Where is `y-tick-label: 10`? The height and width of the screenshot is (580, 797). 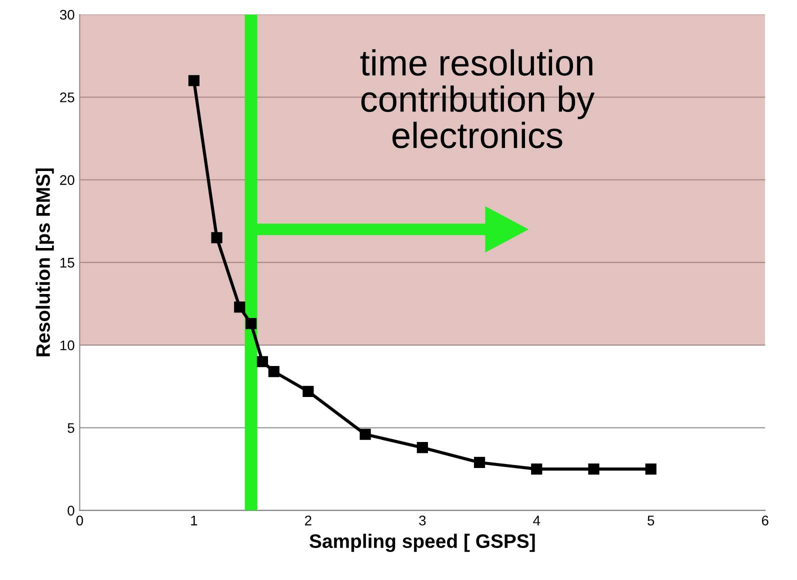 y-tick-label: 10 is located at coordinates (67, 345).